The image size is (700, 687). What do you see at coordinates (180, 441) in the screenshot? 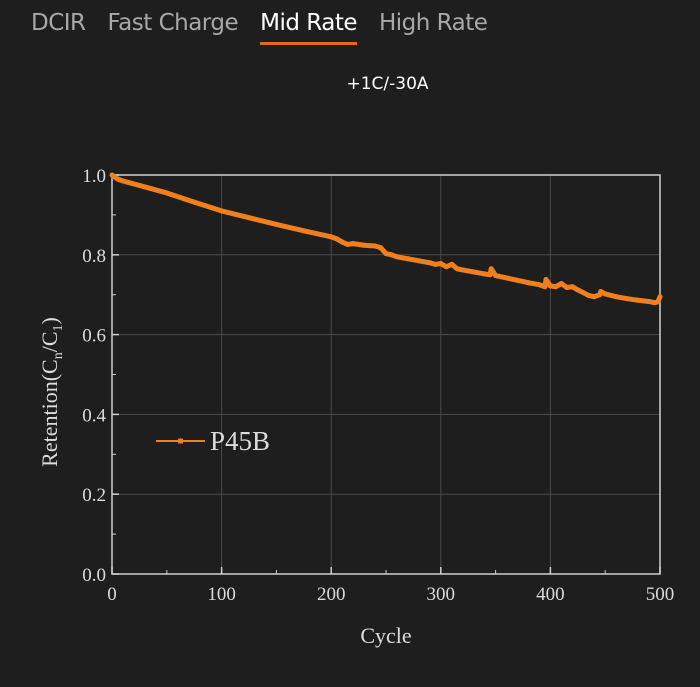
I see `legend-marker` at bounding box center [180, 441].